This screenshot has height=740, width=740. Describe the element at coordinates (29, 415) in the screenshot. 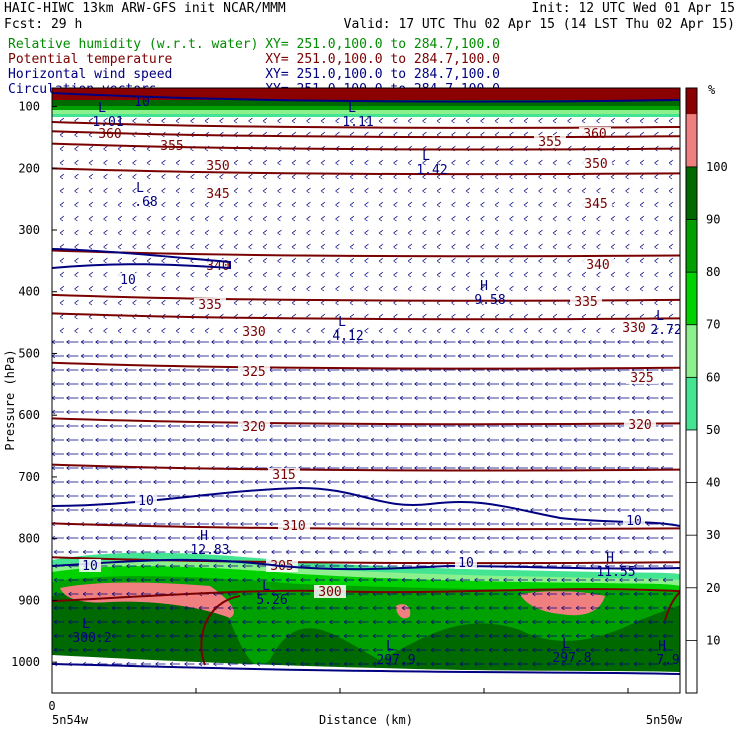

I see `y-tick-label: 600` at that location.